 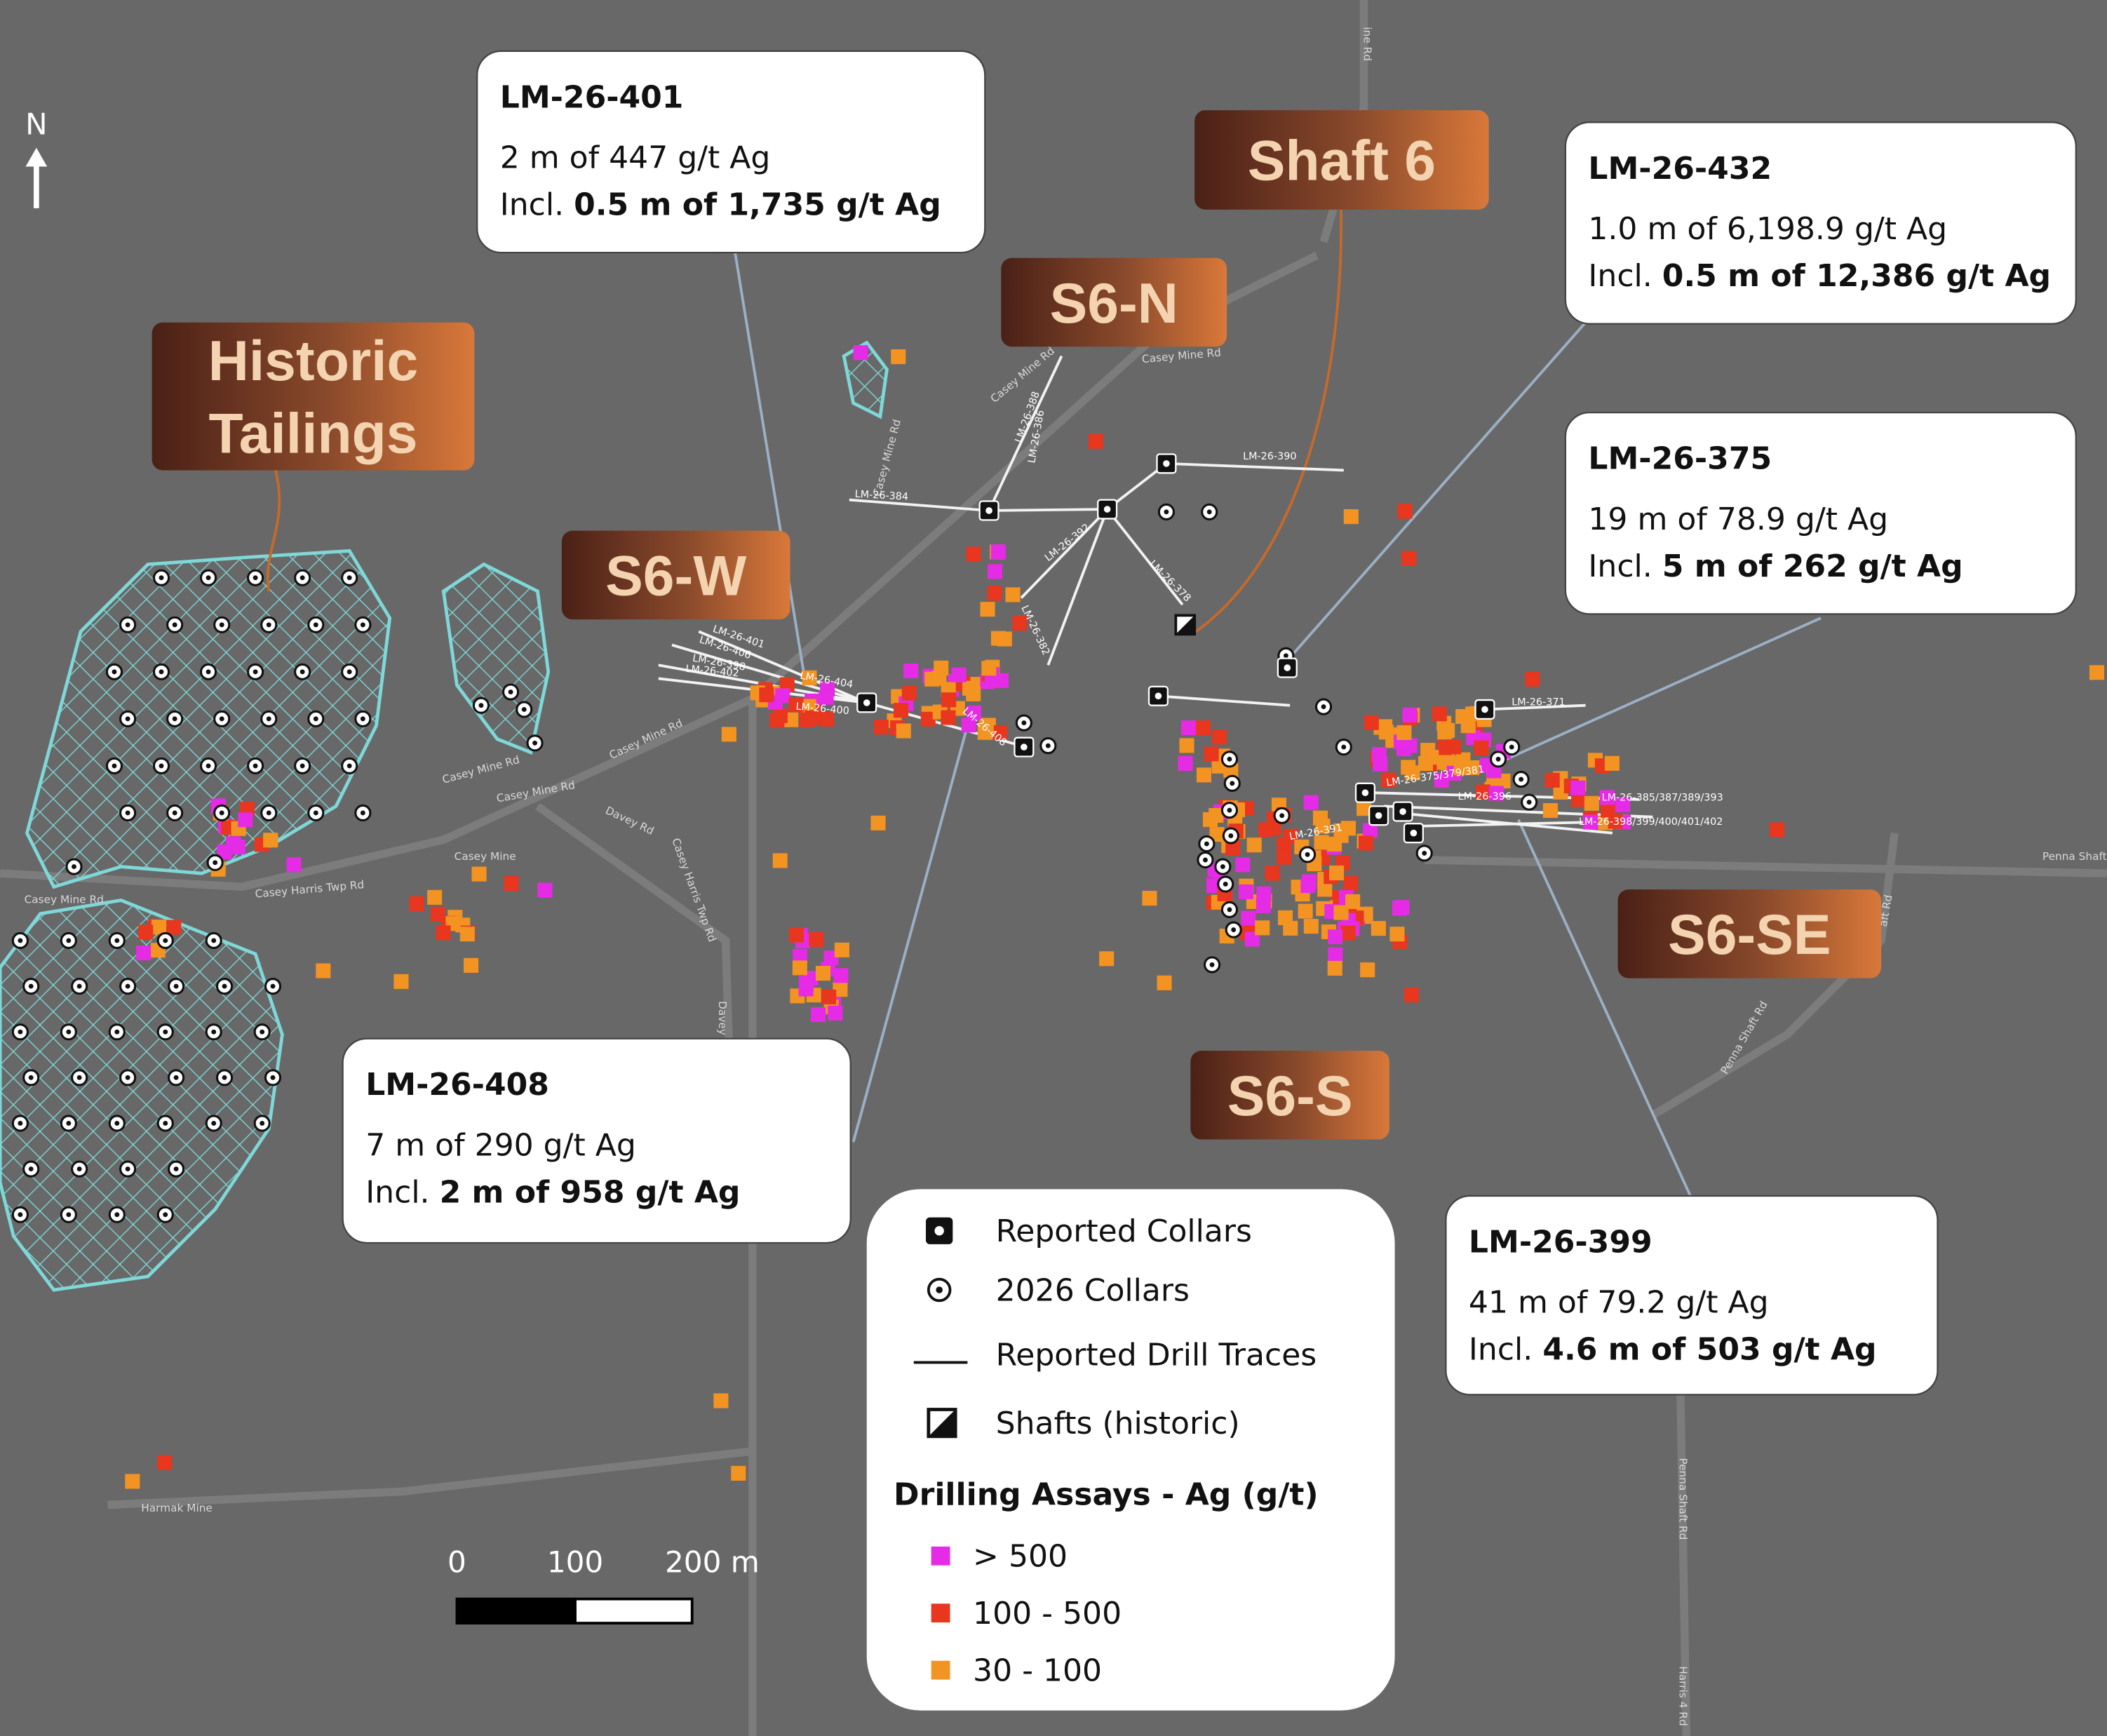 What do you see at coordinates (1269, 456) in the screenshot?
I see `drill-label: LM-26-390` at bounding box center [1269, 456].